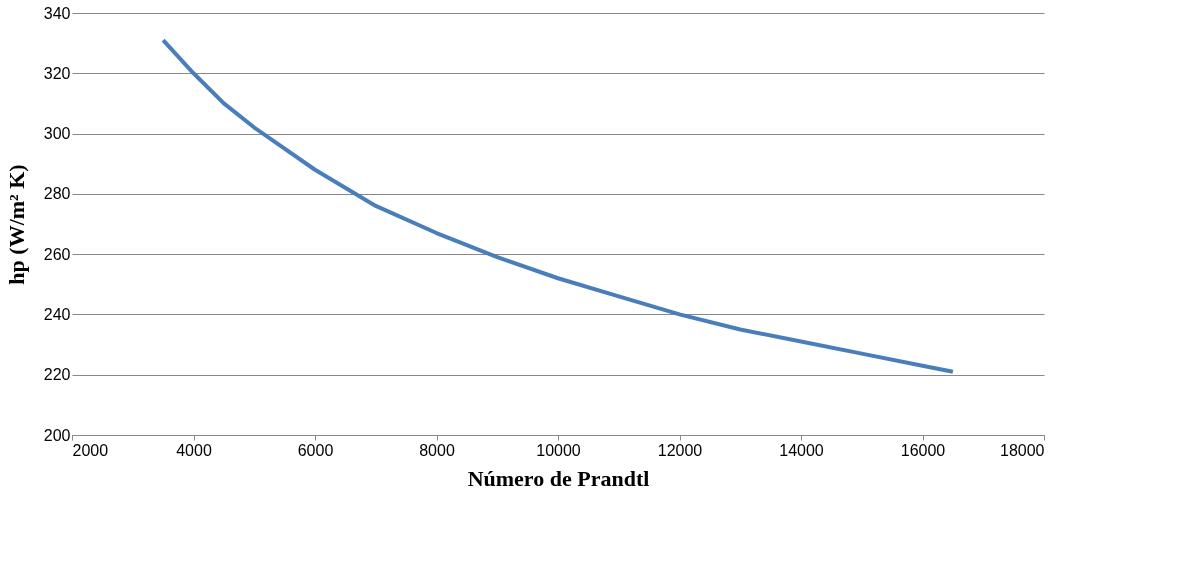 The width and height of the screenshot is (1180, 577). Describe the element at coordinates (194, 450) in the screenshot. I see `x-tick-label: 4000` at that location.